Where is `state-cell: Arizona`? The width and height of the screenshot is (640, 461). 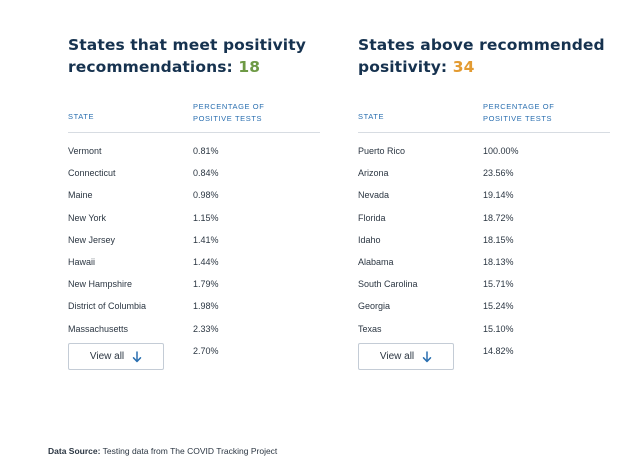
state-cell: Arizona is located at coordinates (373, 173).